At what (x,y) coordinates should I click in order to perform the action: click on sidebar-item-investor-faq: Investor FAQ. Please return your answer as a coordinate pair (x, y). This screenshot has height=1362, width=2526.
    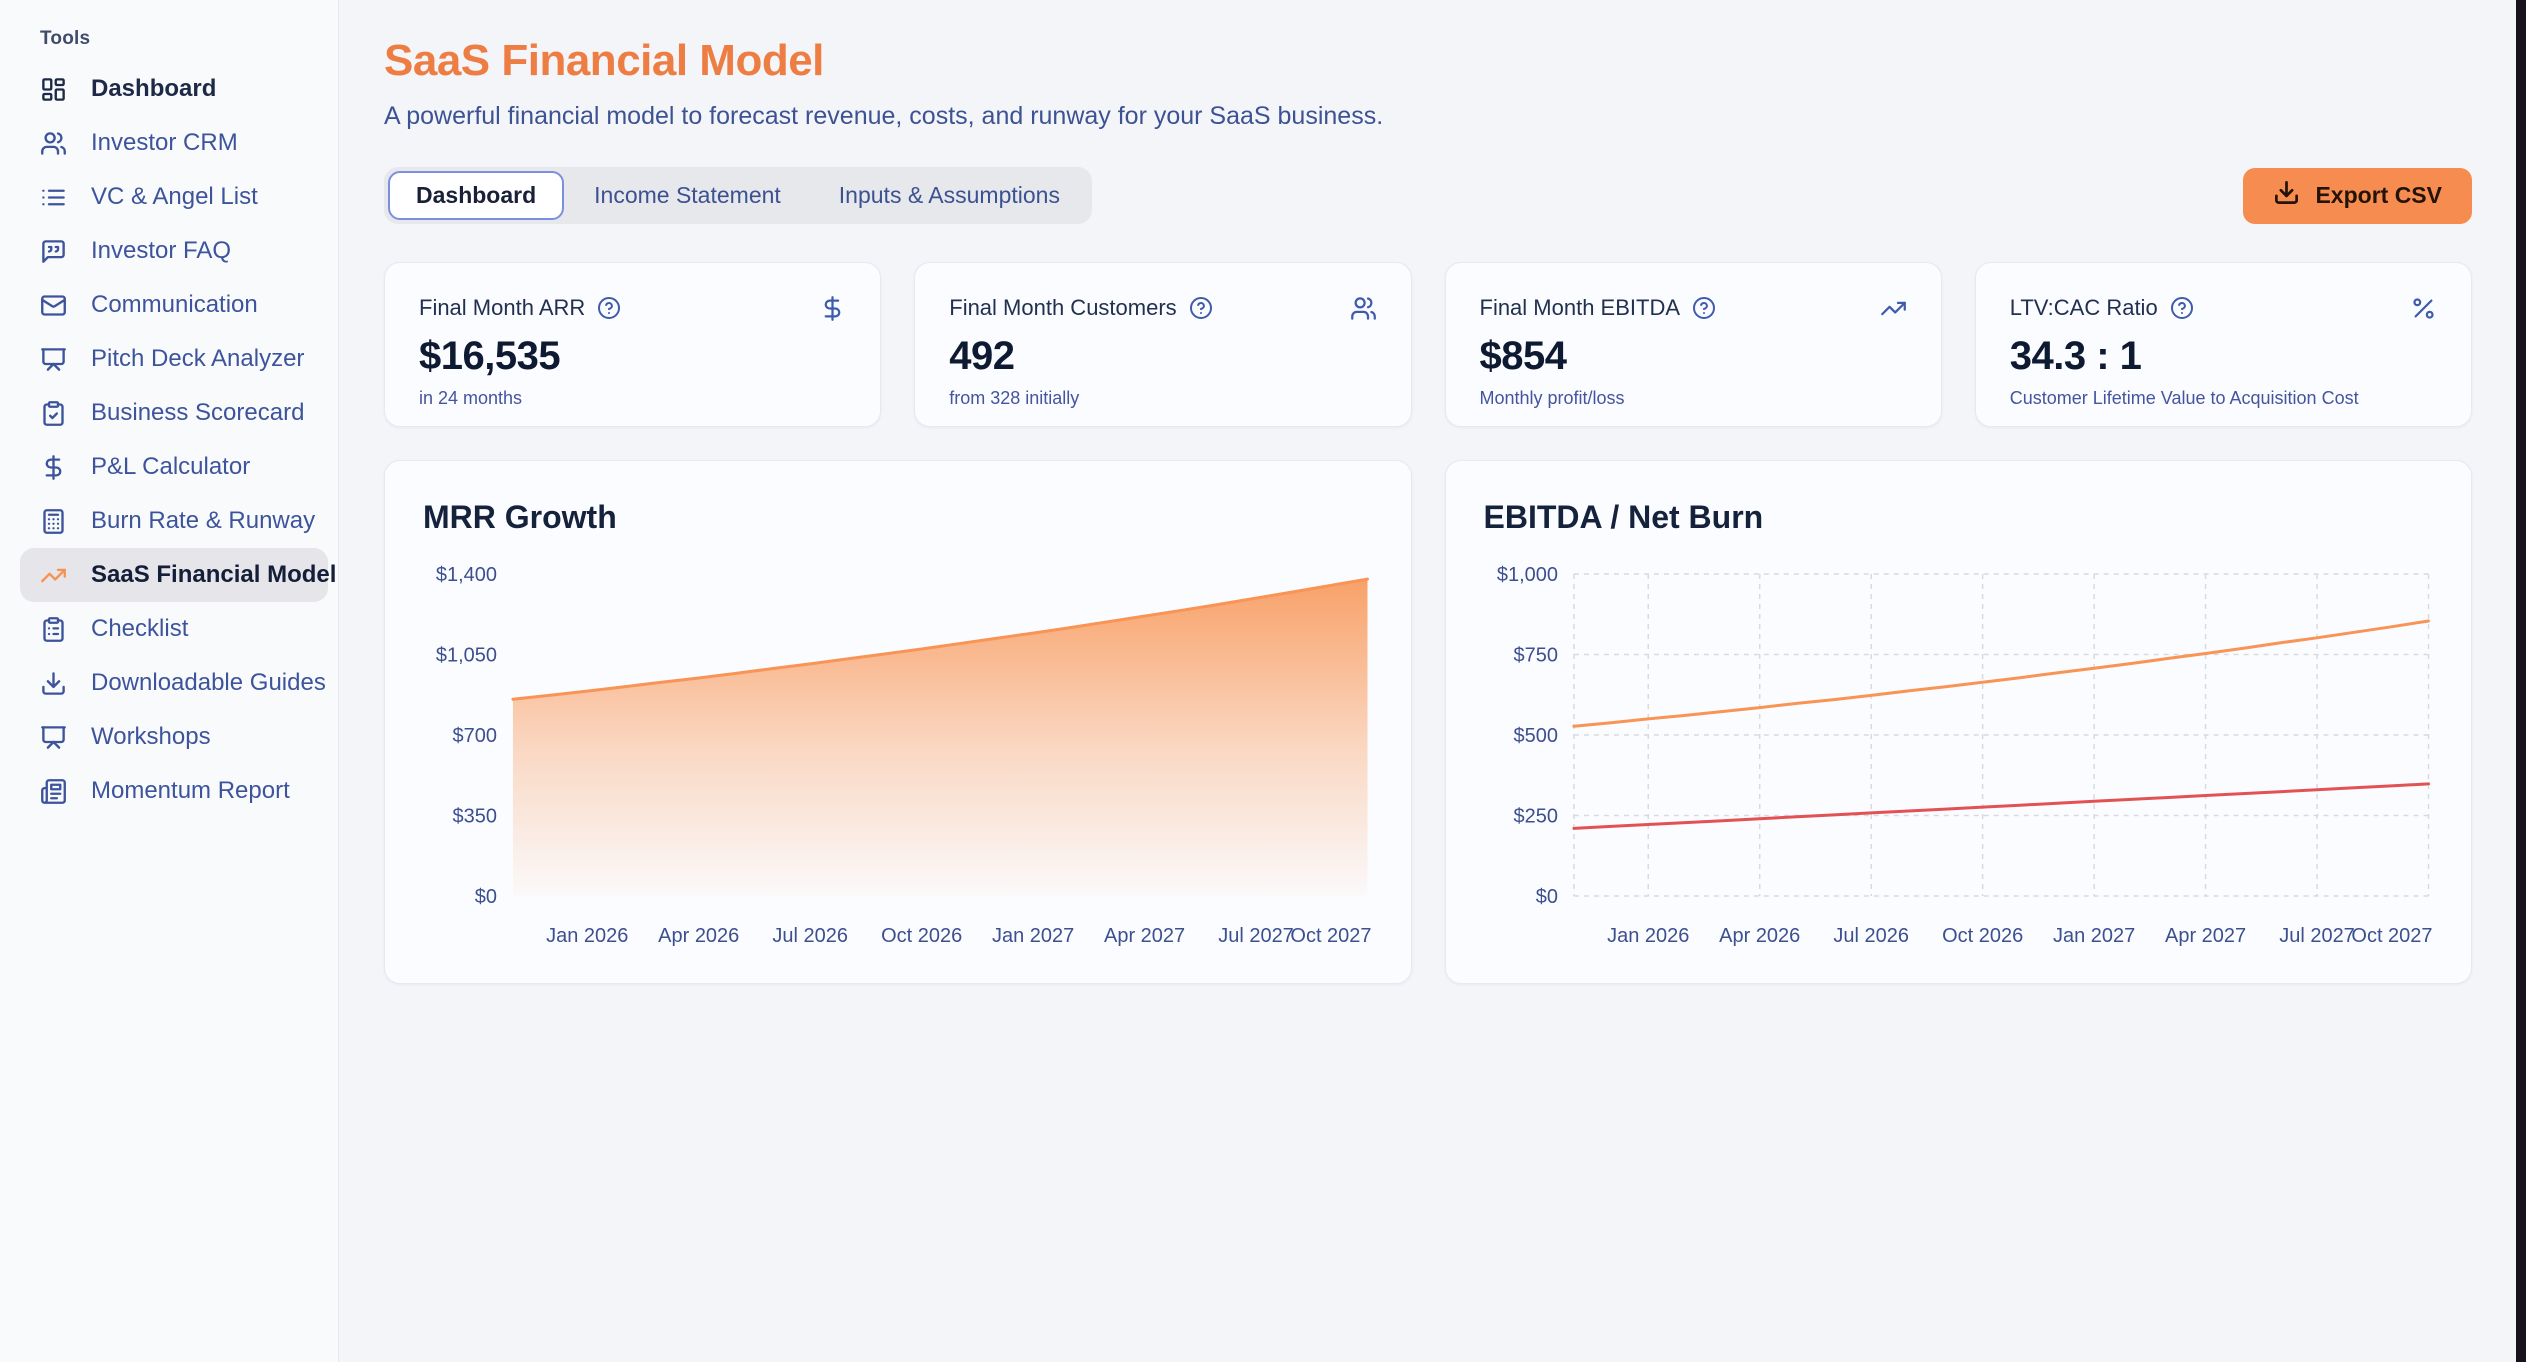
    Looking at the image, I should click on (174, 251).